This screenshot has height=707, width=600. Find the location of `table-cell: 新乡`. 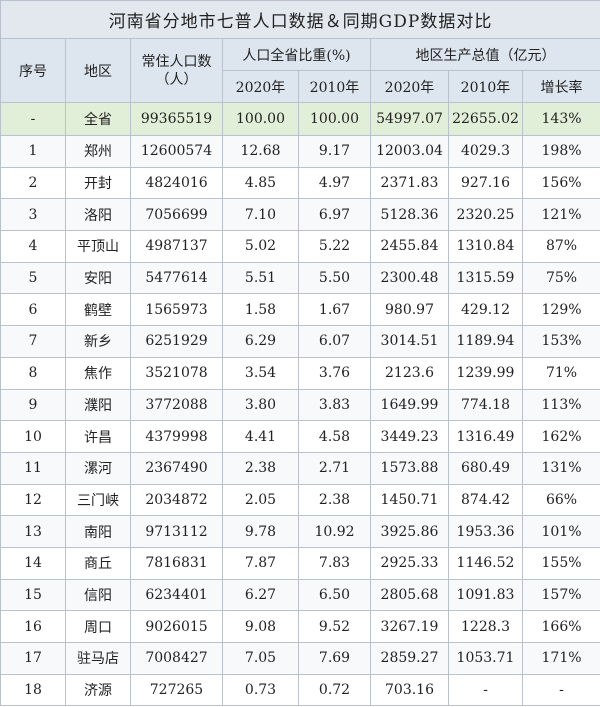

table-cell: 新乡 is located at coordinates (98, 341).